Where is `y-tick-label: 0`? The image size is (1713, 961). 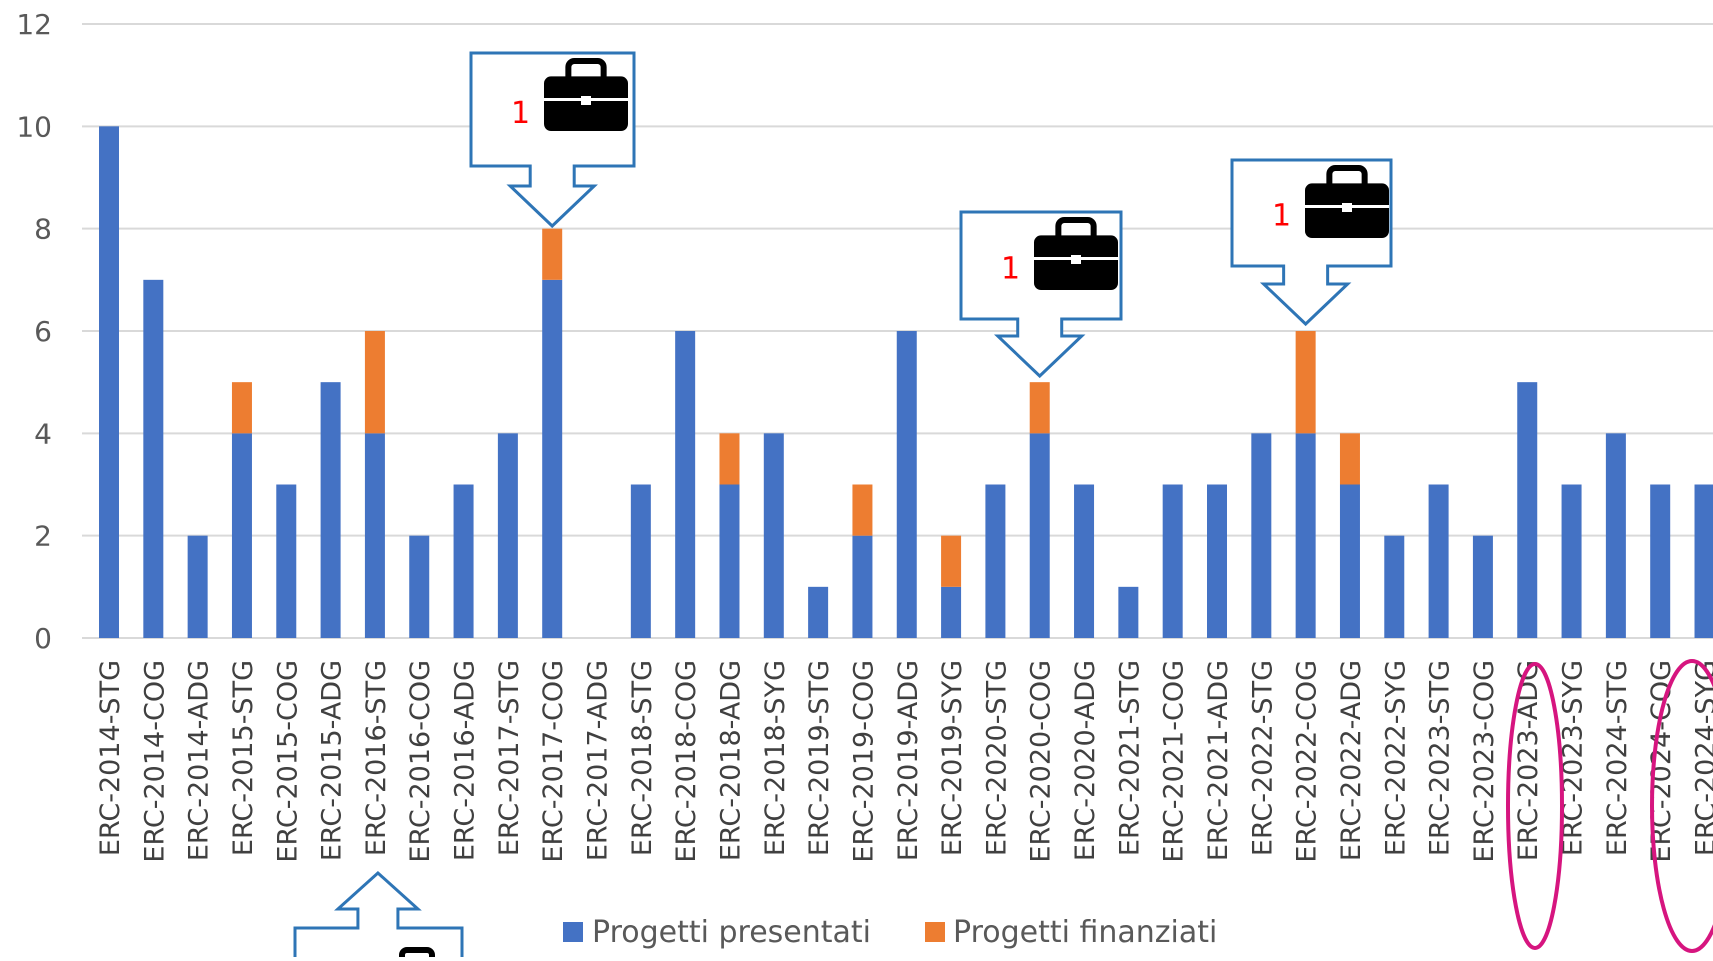 y-tick-label: 0 is located at coordinates (43, 638).